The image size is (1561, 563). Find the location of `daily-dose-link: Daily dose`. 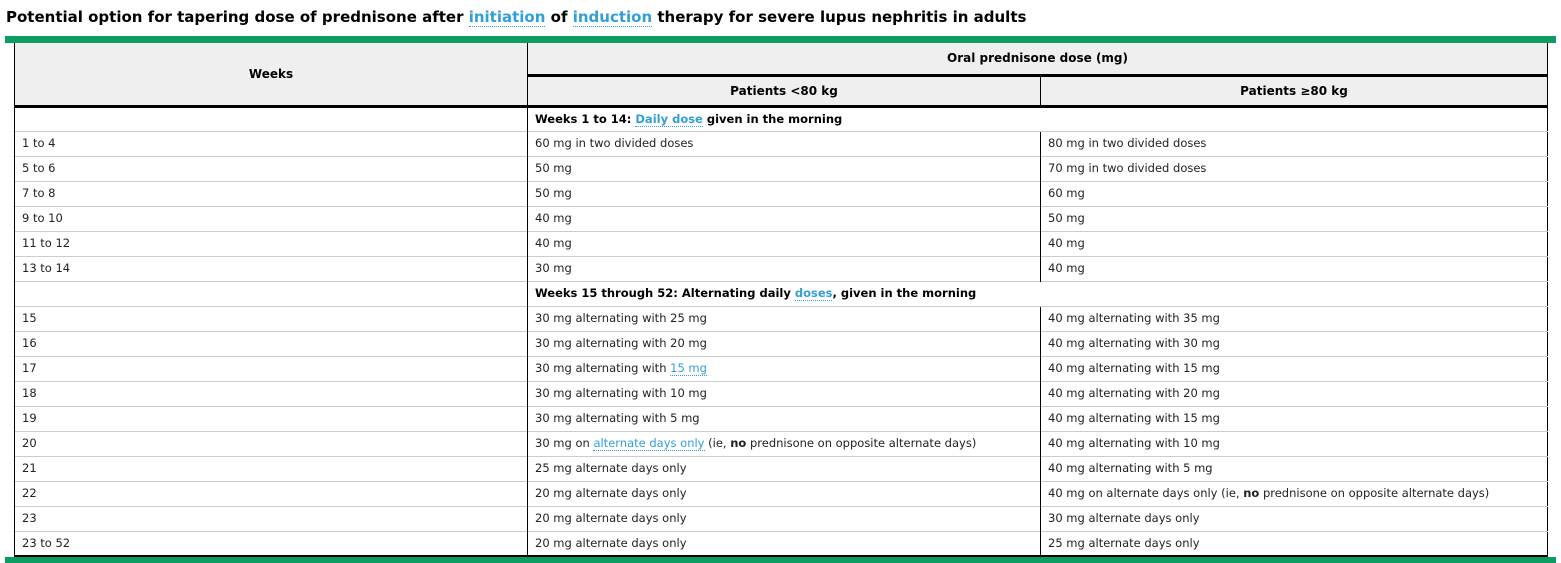

daily-dose-link: Daily dose is located at coordinates (669, 119).